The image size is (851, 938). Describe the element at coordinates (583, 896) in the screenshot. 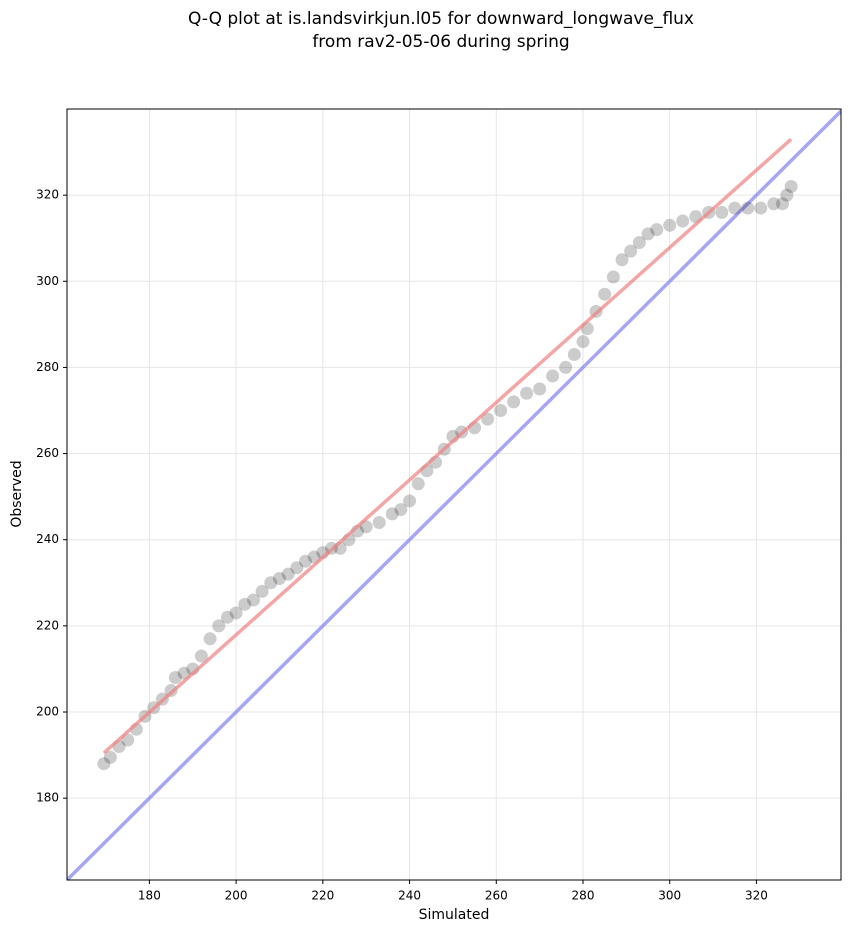

I see `x-tick-label: 280` at that location.